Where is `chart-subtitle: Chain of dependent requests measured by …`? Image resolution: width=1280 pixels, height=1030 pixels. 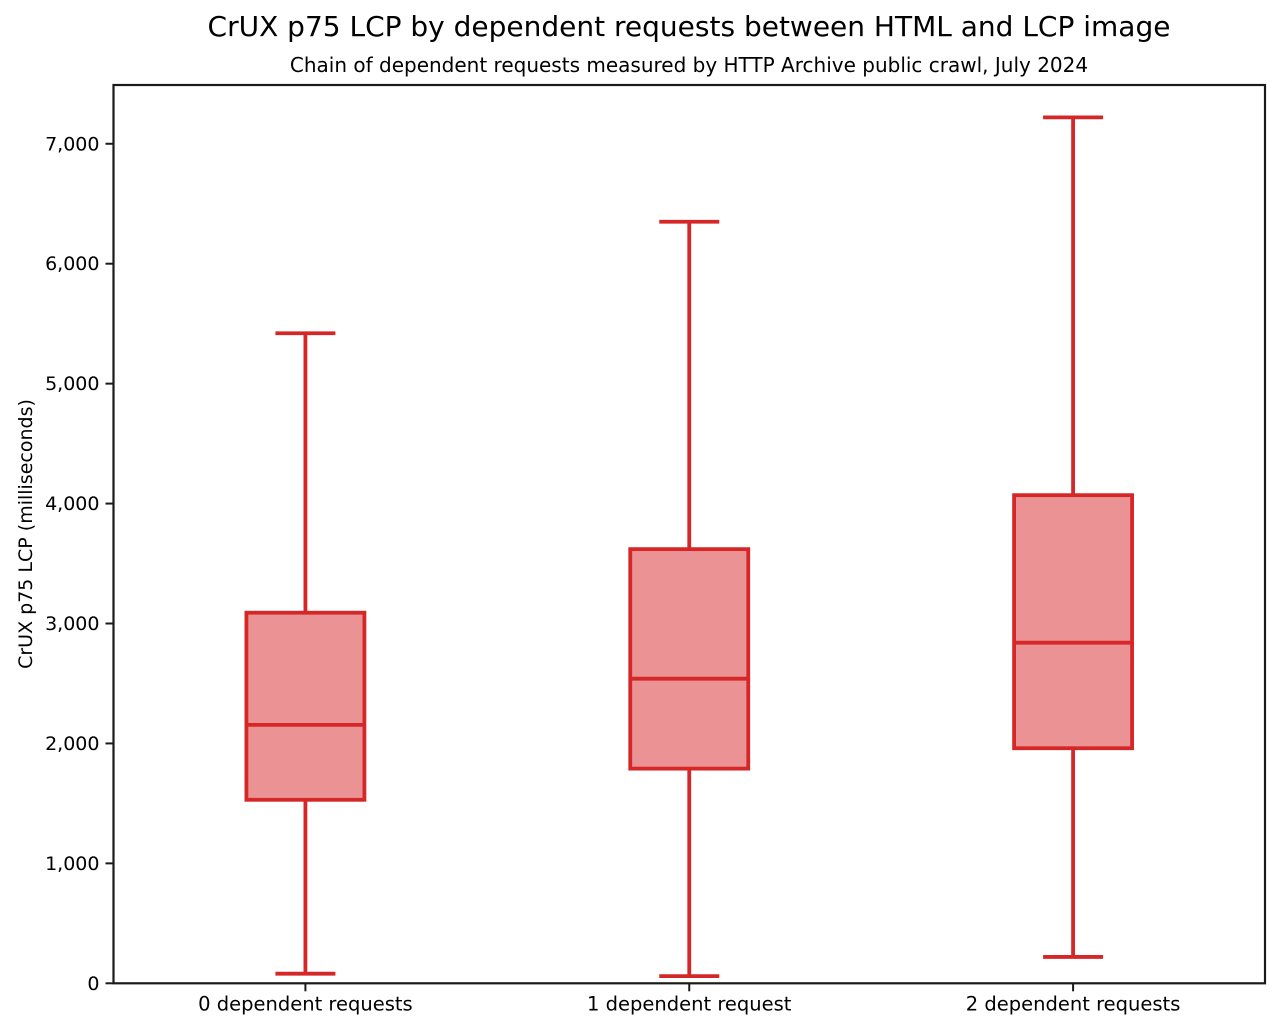
chart-subtitle: Chain of dependent requests measured by … is located at coordinates (689, 65).